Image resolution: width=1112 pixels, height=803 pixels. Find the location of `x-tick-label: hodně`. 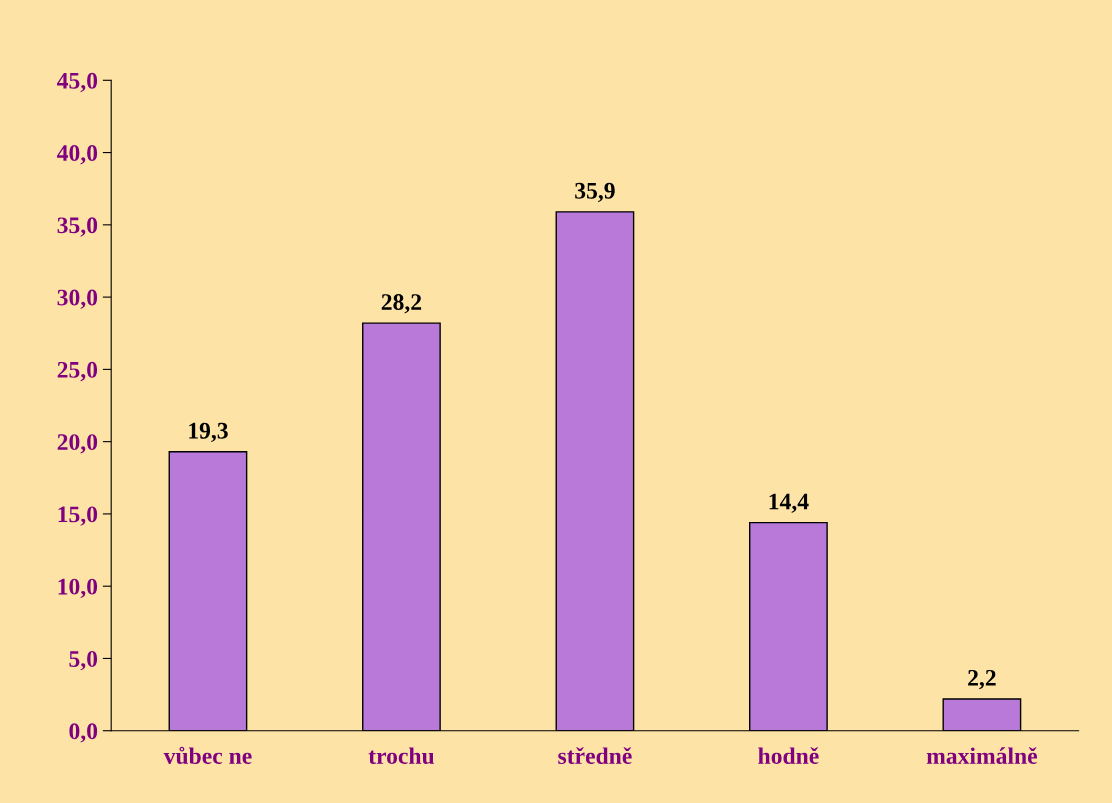

x-tick-label: hodně is located at coordinates (788, 756).